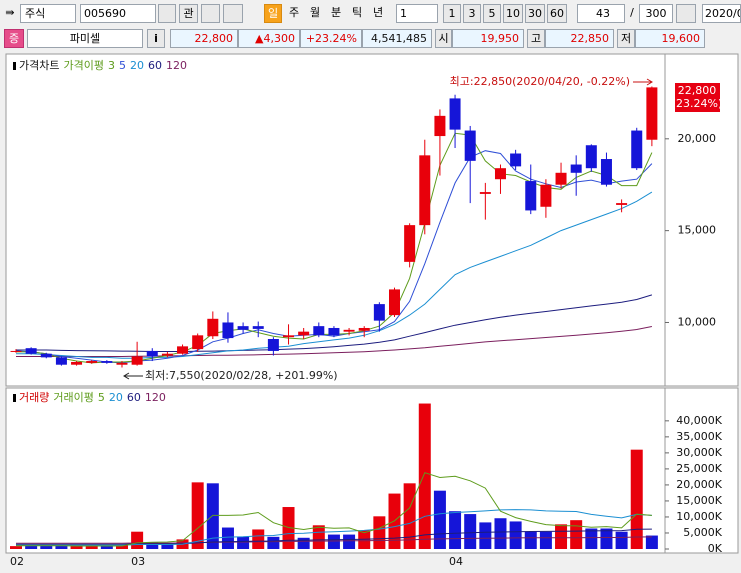  What do you see at coordinates (73, 397) in the screenshot?
I see `legend-ma-label: 거래이평` at bounding box center [73, 397].